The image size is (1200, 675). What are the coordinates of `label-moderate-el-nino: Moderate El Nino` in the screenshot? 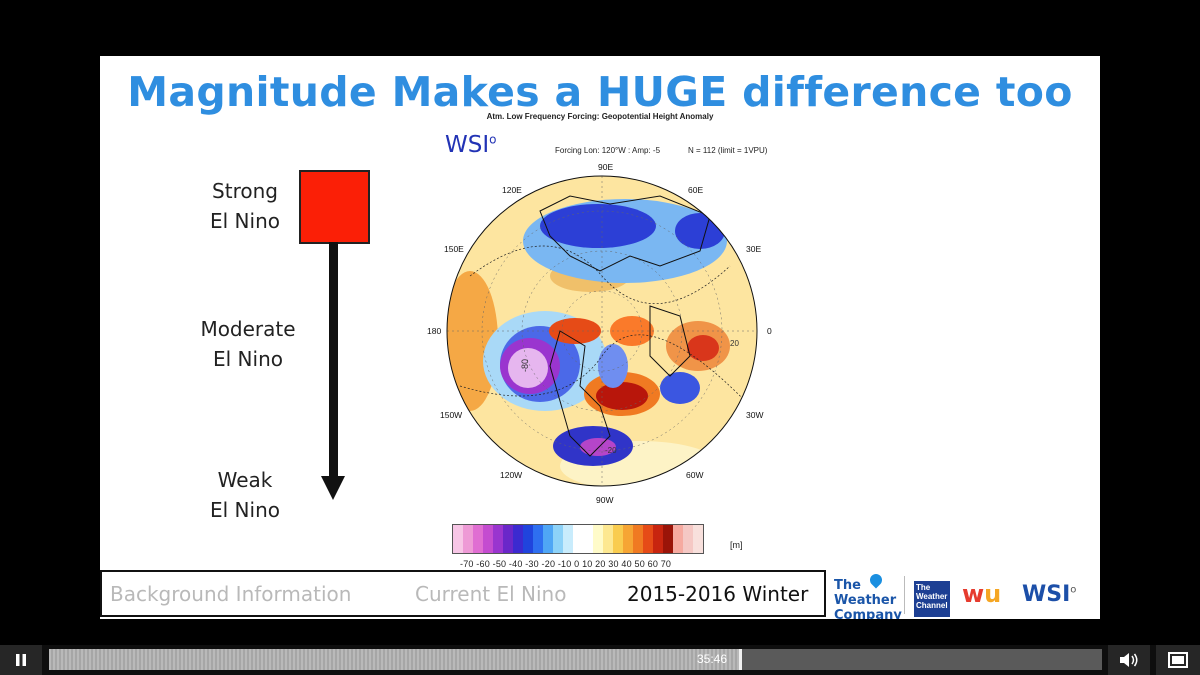 It's located at (248, 344).